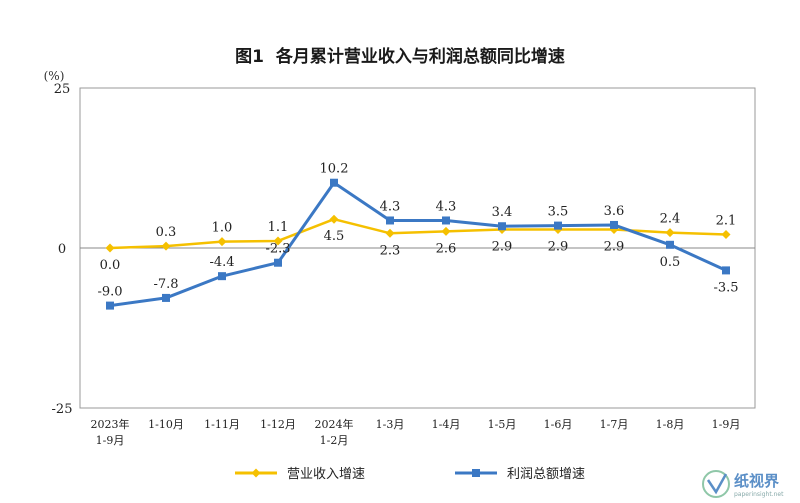 The width and height of the screenshot is (800, 503). Describe the element at coordinates (558, 212) in the screenshot. I see `data-label: 3.5` at that location.